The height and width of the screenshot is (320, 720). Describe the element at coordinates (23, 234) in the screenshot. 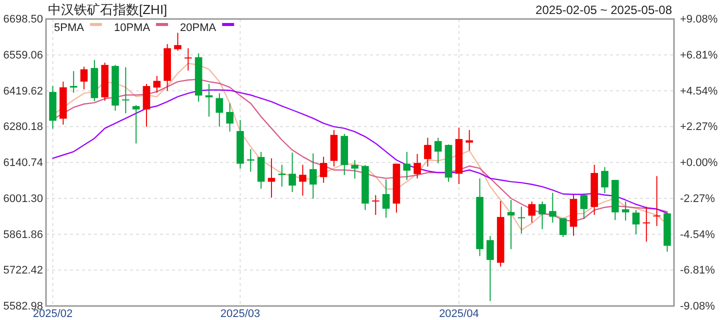

I see `y-tick-label: 5861.86` at that location.